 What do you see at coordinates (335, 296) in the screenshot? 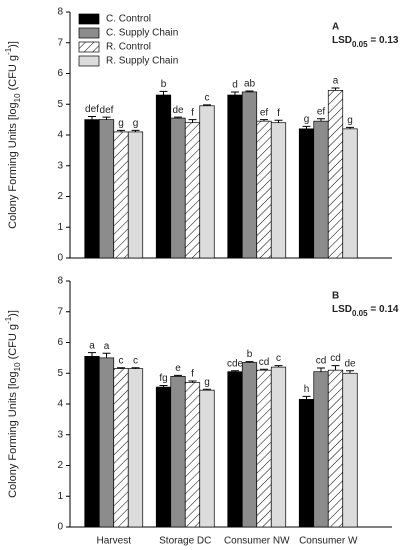
I see `panel-label: B` at bounding box center [335, 296].